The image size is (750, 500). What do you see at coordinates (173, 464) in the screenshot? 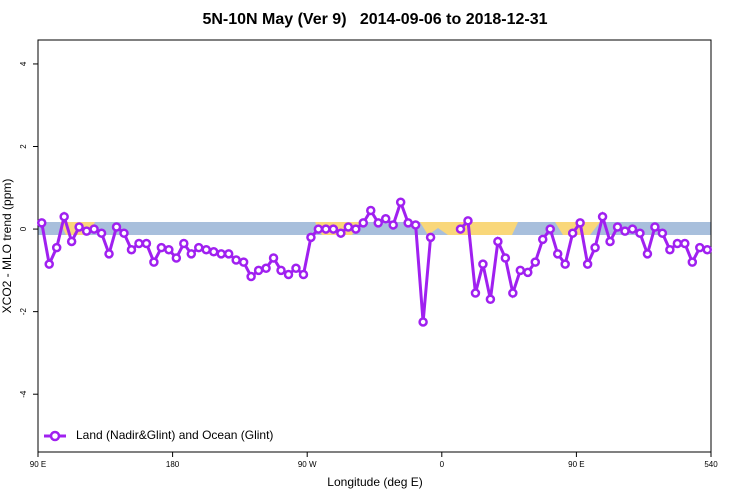
I see `x-tick-label: 180` at bounding box center [173, 464].